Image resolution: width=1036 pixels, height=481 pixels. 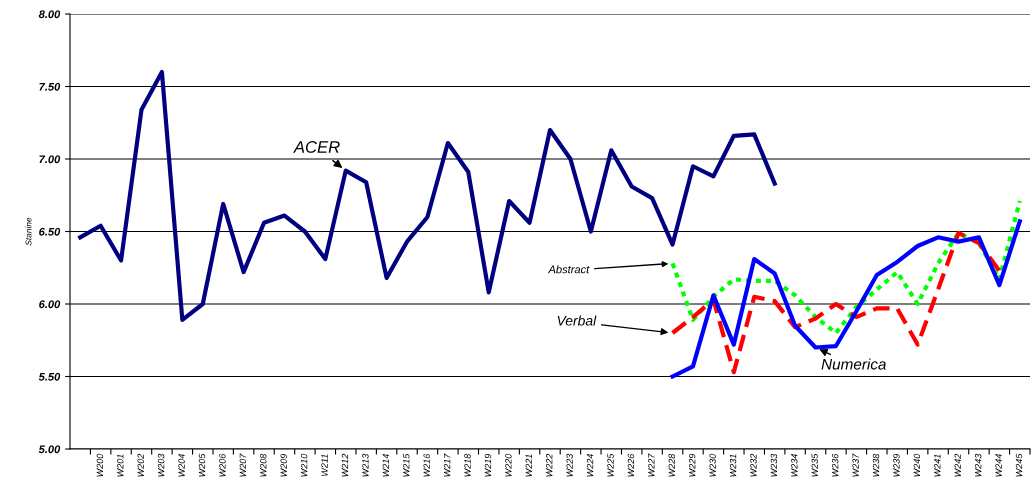 What do you see at coordinates (733, 465) in the screenshot?
I see `x-tick-label: W231` at bounding box center [733, 465].